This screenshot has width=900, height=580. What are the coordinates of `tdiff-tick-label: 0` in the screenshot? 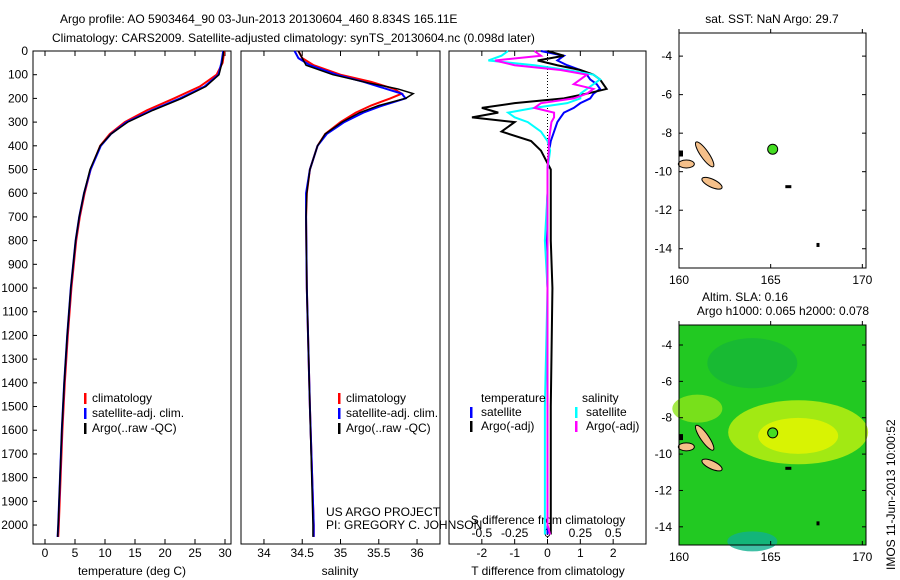 It's located at (547, 553).